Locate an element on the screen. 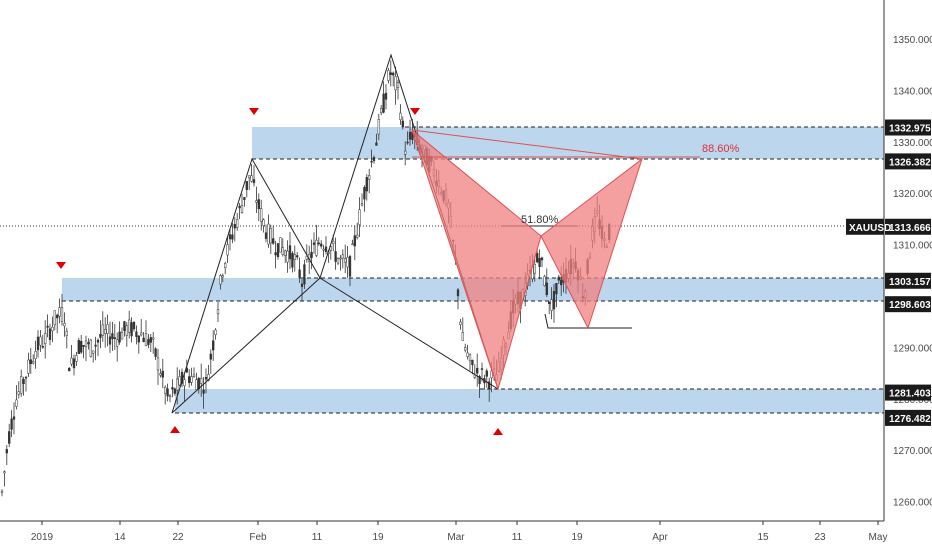  zone-lower is located at coordinates (529, 401).